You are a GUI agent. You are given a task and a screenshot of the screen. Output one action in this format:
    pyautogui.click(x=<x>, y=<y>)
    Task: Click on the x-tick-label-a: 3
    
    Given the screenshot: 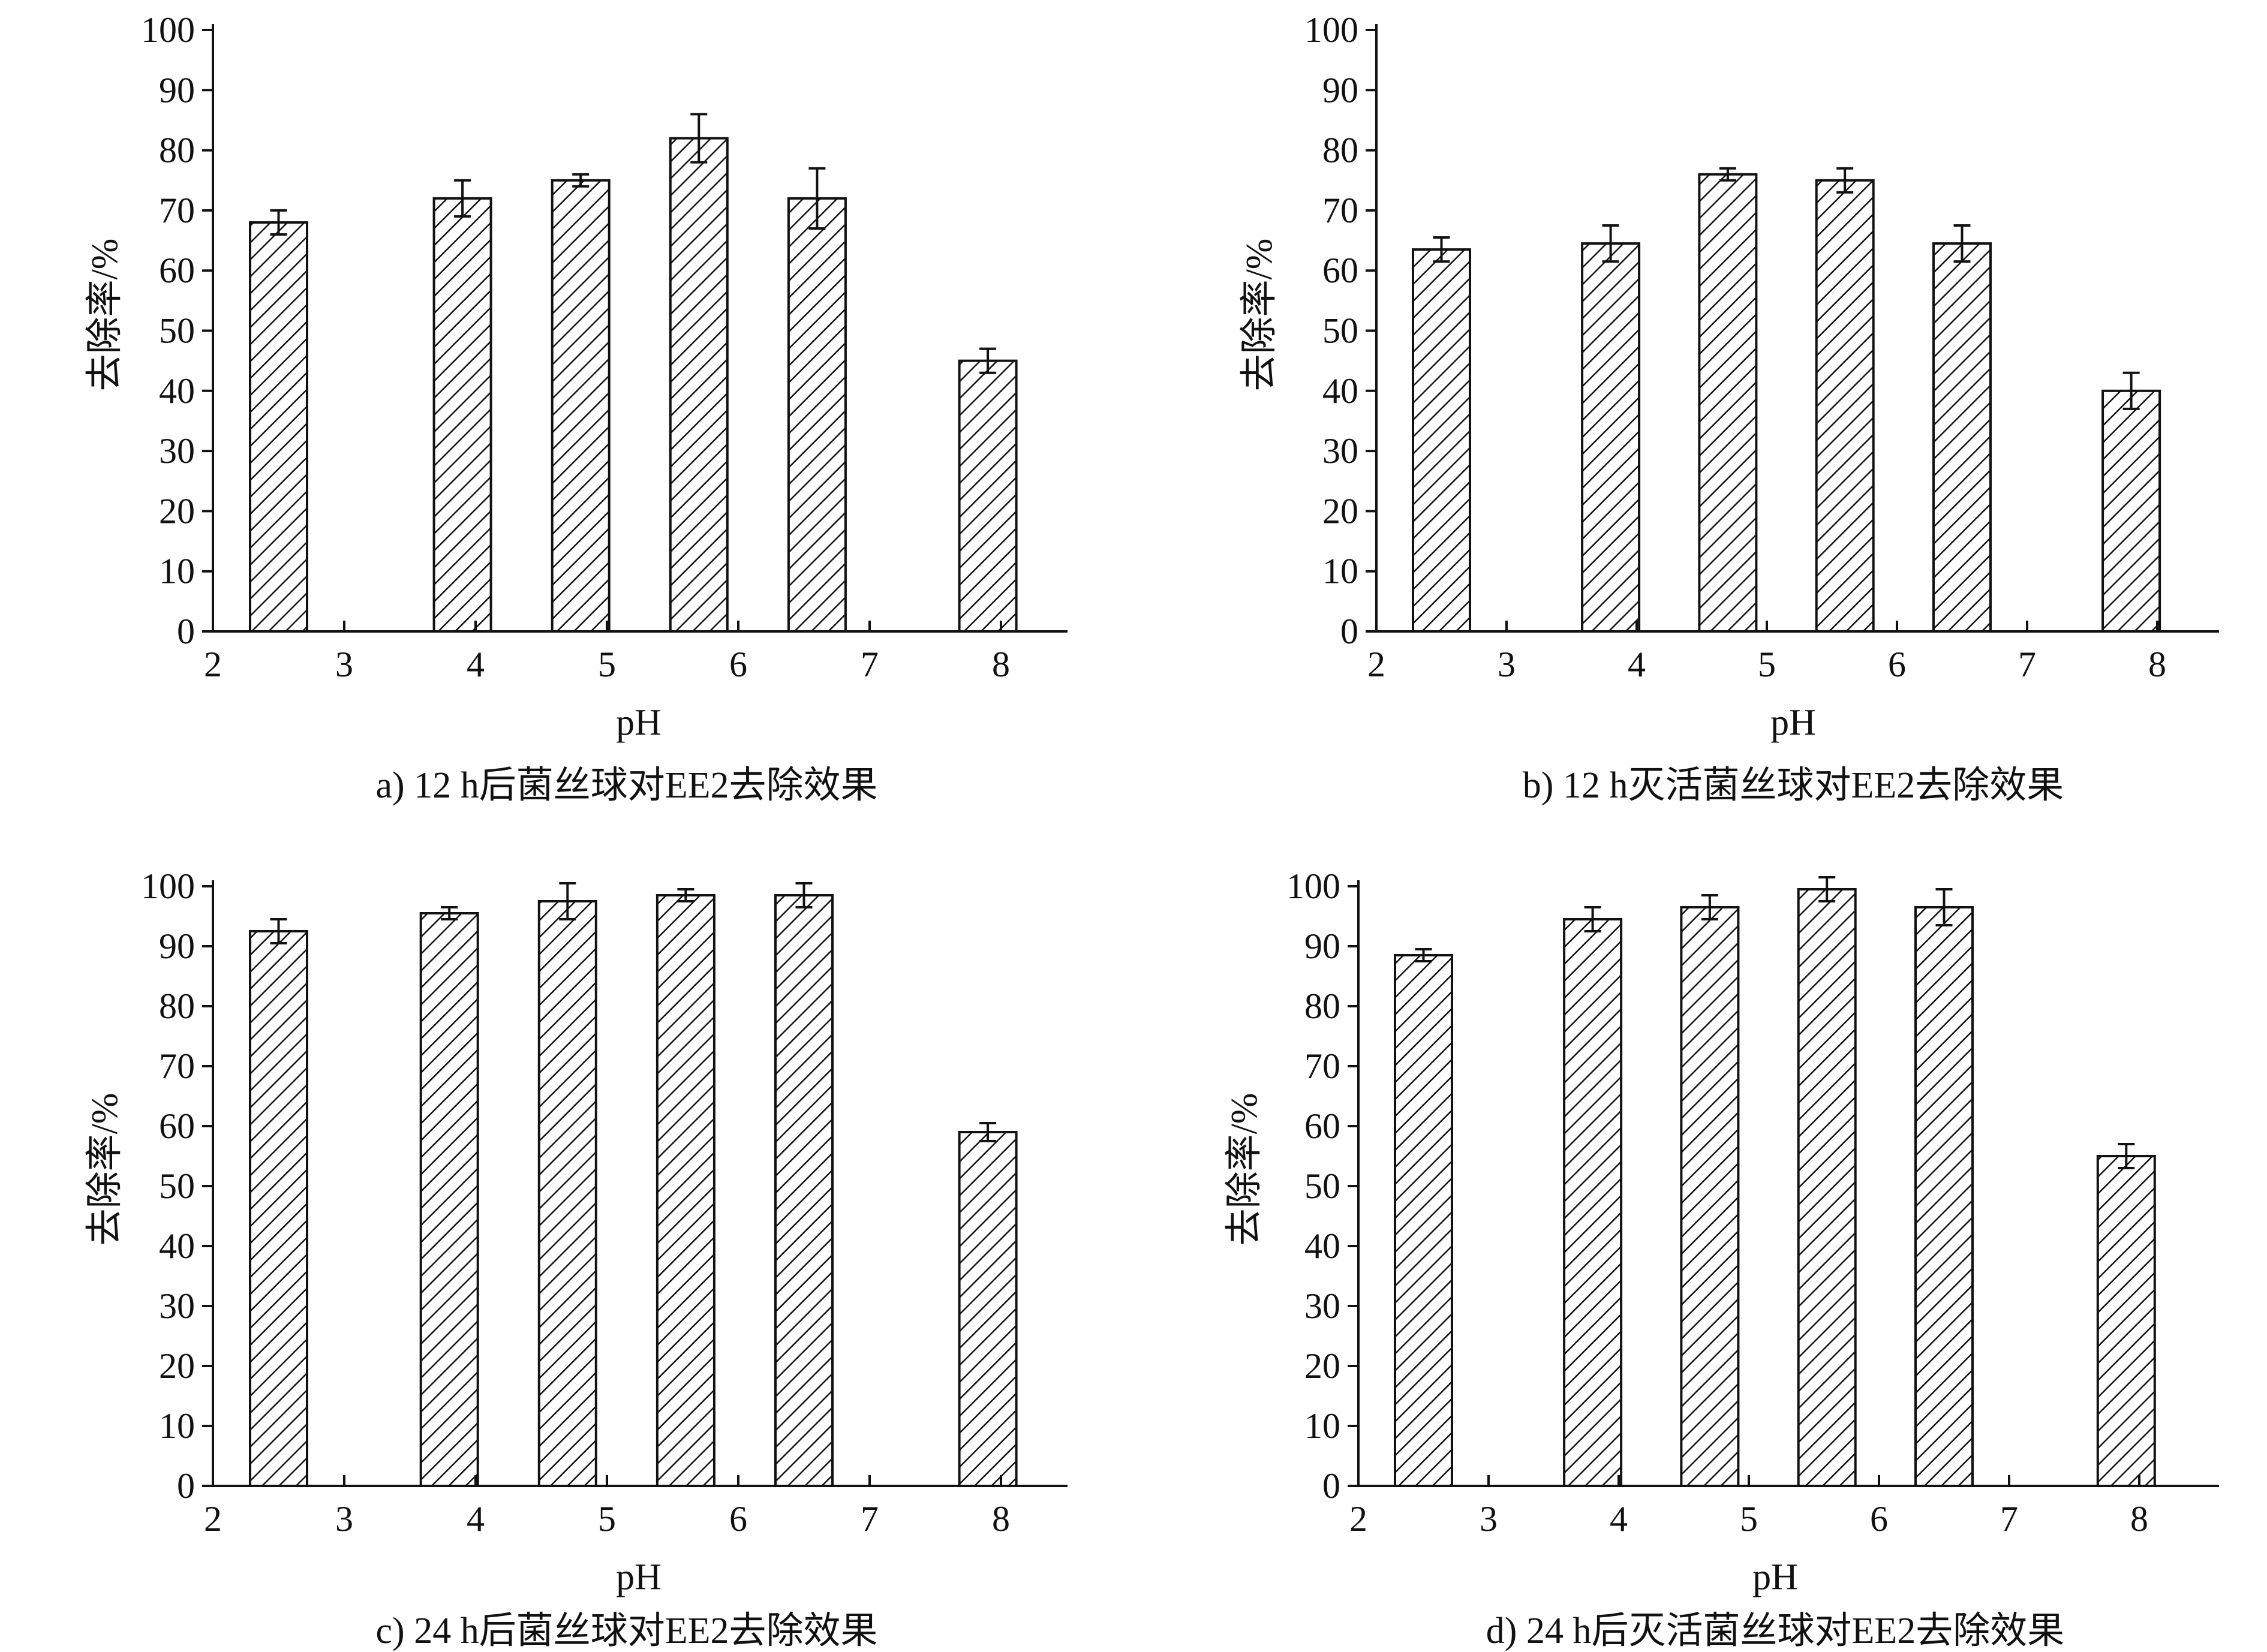 What is the action you would take?
    pyautogui.click(x=344, y=664)
    